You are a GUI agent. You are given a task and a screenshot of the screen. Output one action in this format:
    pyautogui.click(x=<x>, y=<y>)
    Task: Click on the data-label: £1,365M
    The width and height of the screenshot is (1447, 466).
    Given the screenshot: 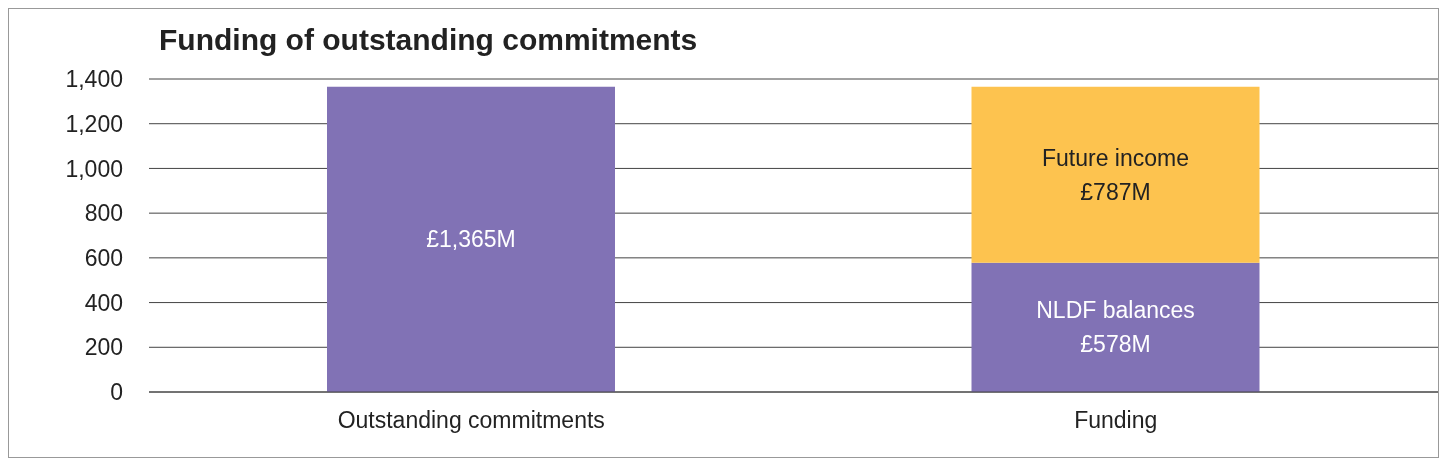 What is the action you would take?
    pyautogui.click(x=471, y=239)
    